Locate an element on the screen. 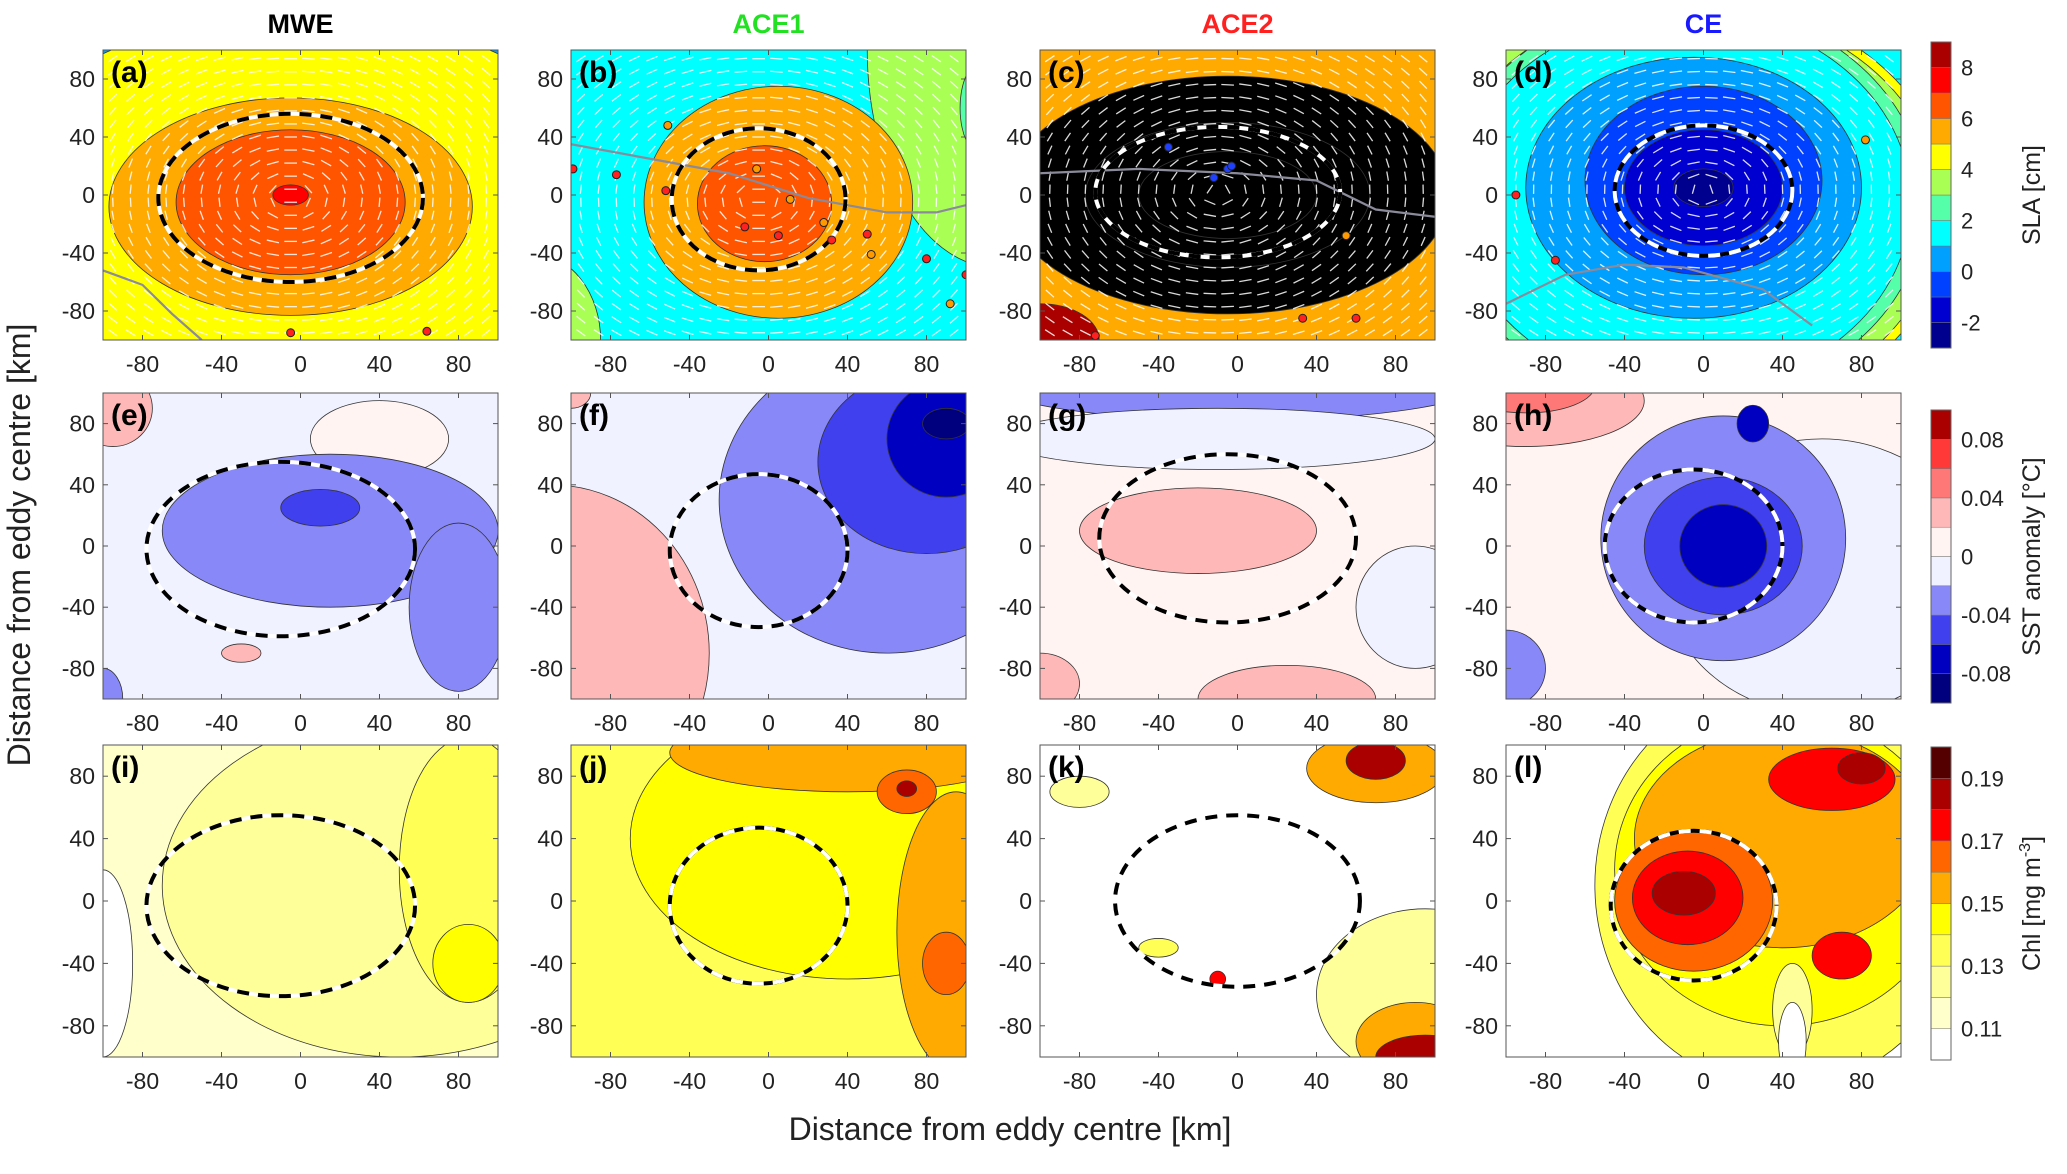 Image resolution: width=2067 pixels, height=1174 pixels. colorbar-tick-label: 4 is located at coordinates (1967, 170).